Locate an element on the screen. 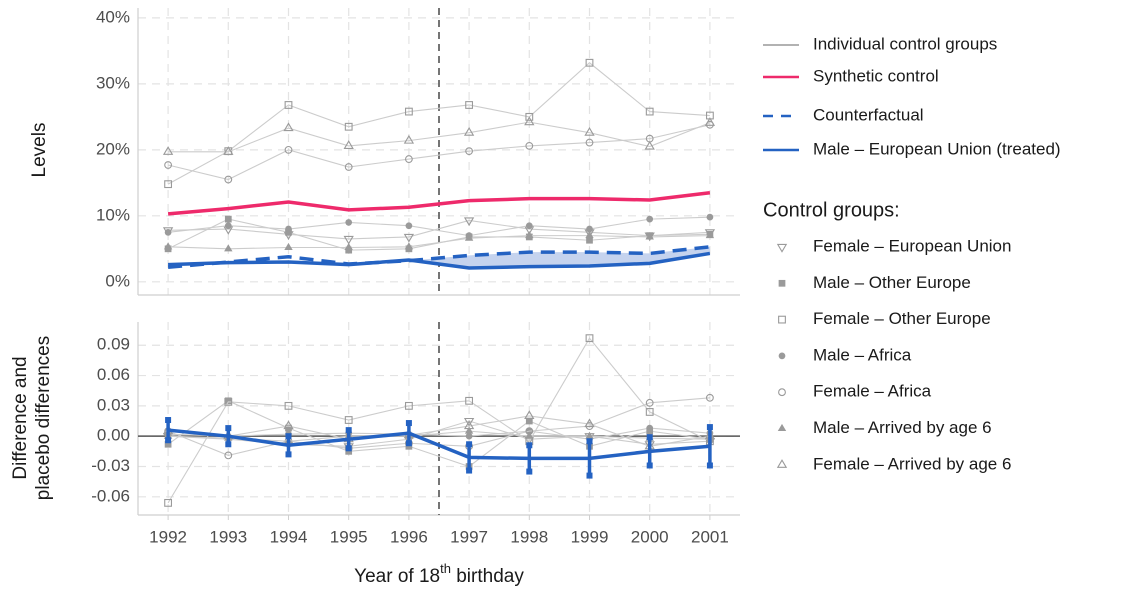  y-tick-label: 0.09 is located at coordinates (113, 344).